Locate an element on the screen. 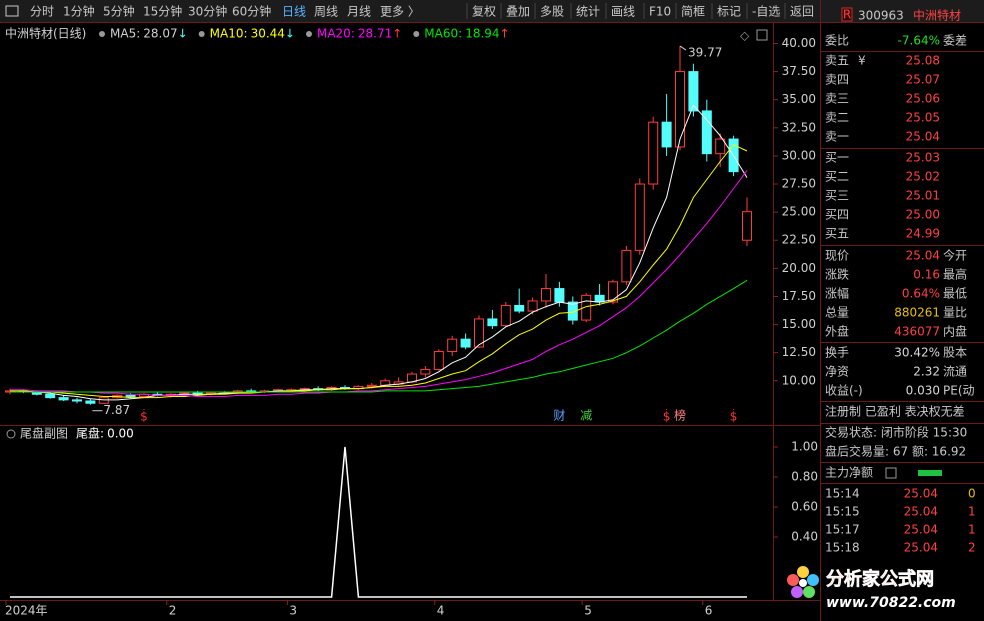 The image size is (984, 621). book-label: 买四 is located at coordinates (837, 215).